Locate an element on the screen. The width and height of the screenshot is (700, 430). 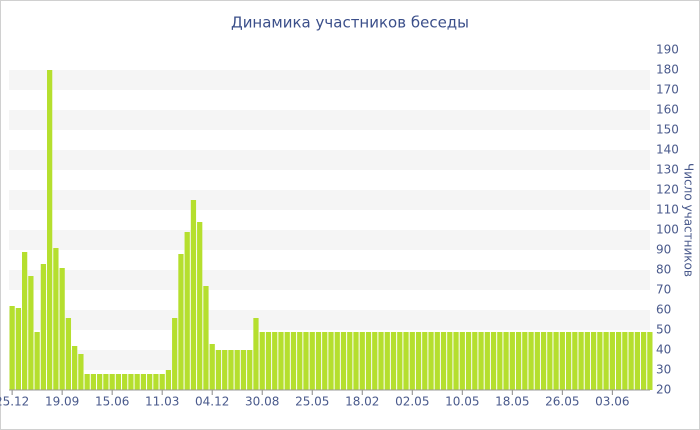
x-tick-label: 26.05 is located at coordinates (562, 402).